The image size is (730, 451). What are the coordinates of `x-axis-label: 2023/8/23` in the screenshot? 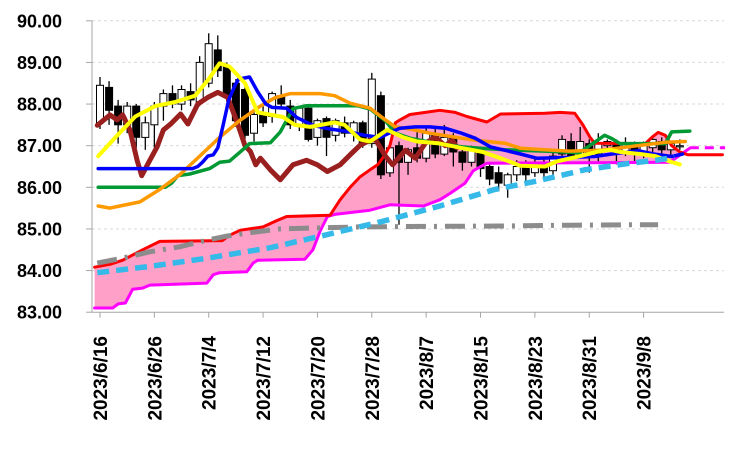 It's located at (536, 378).